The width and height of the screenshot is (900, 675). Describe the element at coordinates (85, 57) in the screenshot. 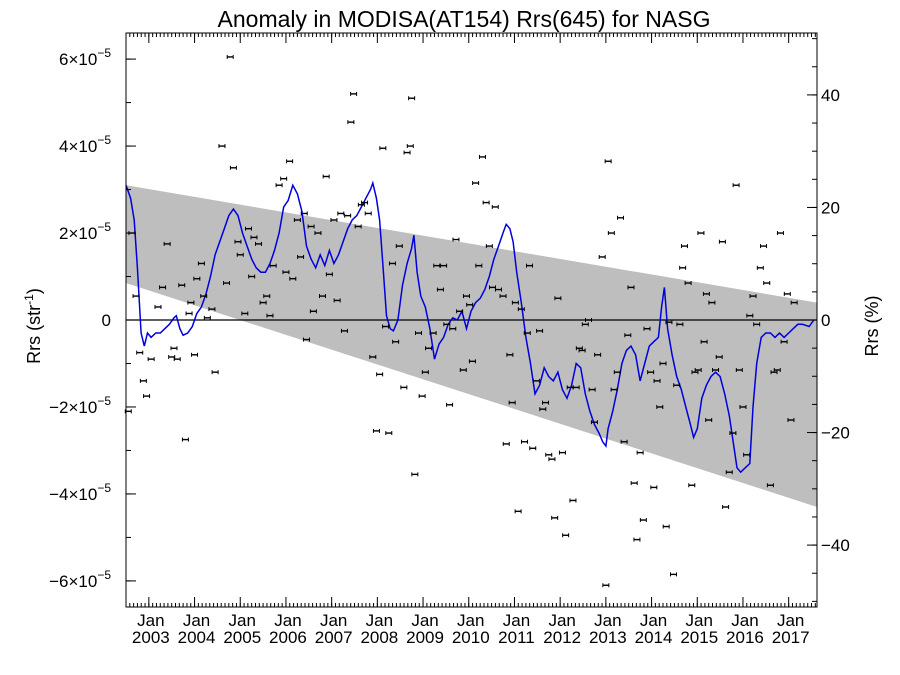

I see `y-tick-label: 6×10⁻⁵` at that location.